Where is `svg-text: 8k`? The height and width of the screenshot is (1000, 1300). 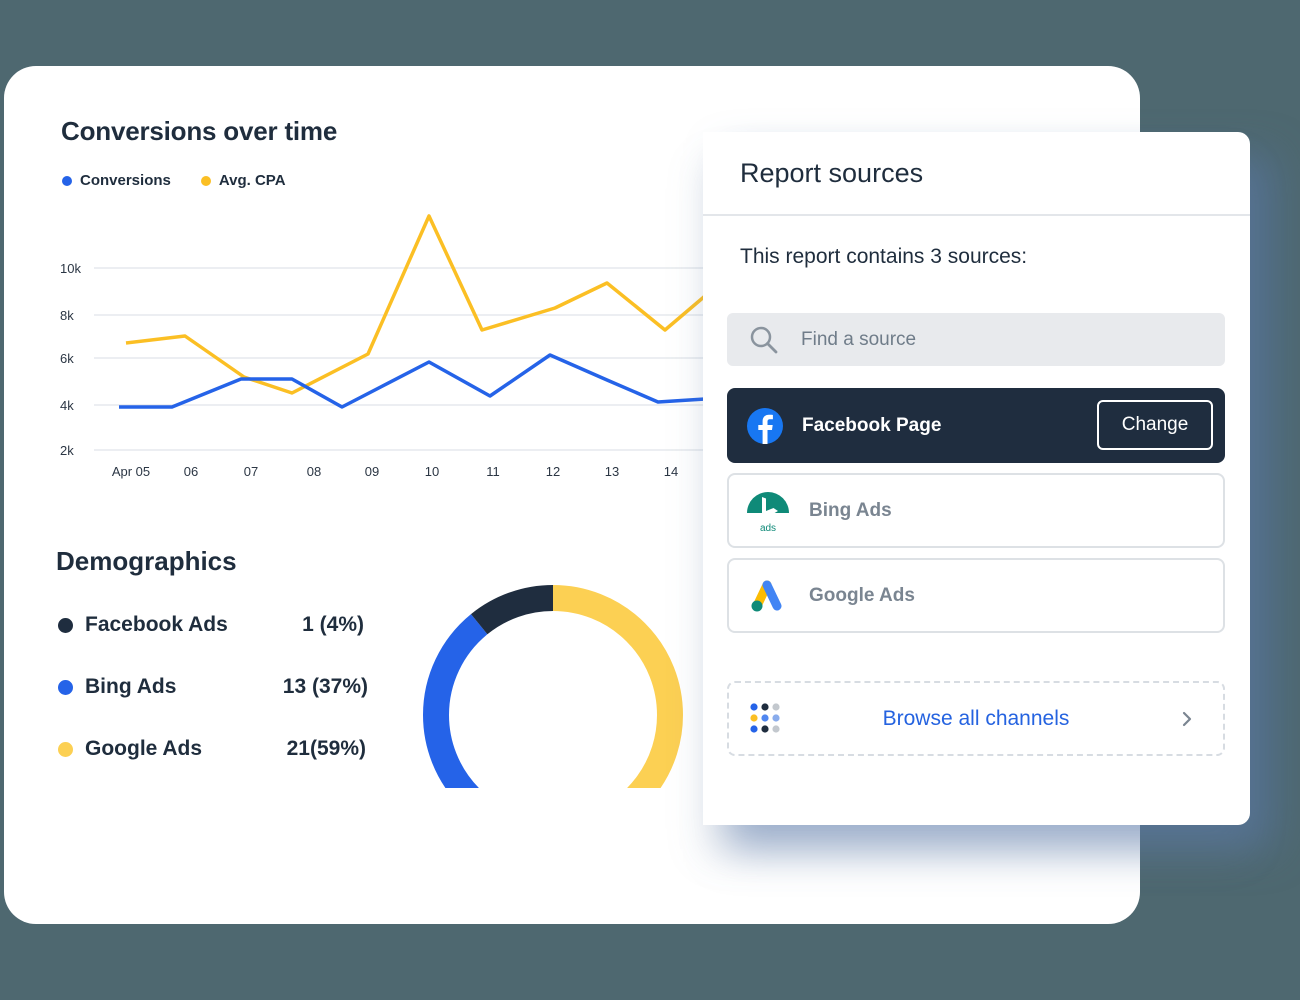
svg-text: 8k is located at coordinates (67, 315).